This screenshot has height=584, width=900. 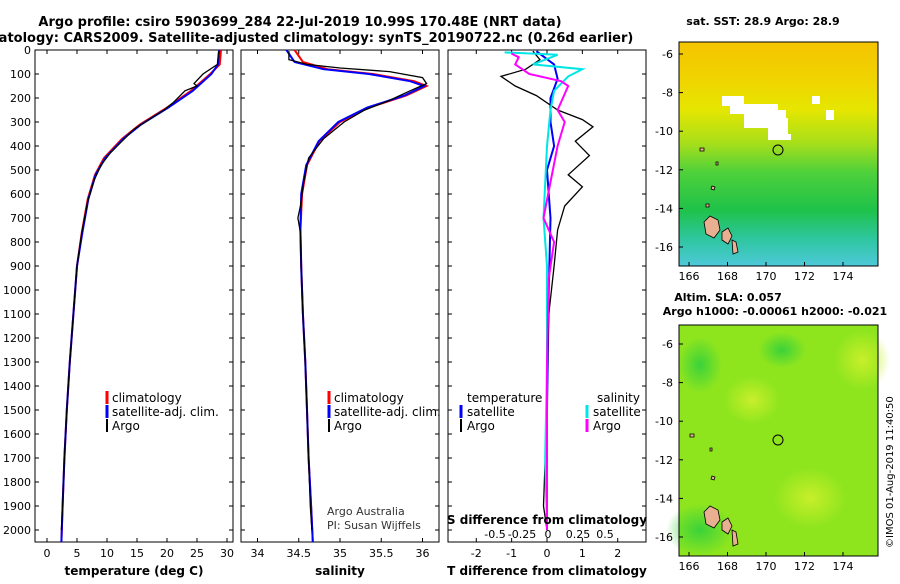 I want to click on depth-tick-label: 700, so click(x=20, y=218).